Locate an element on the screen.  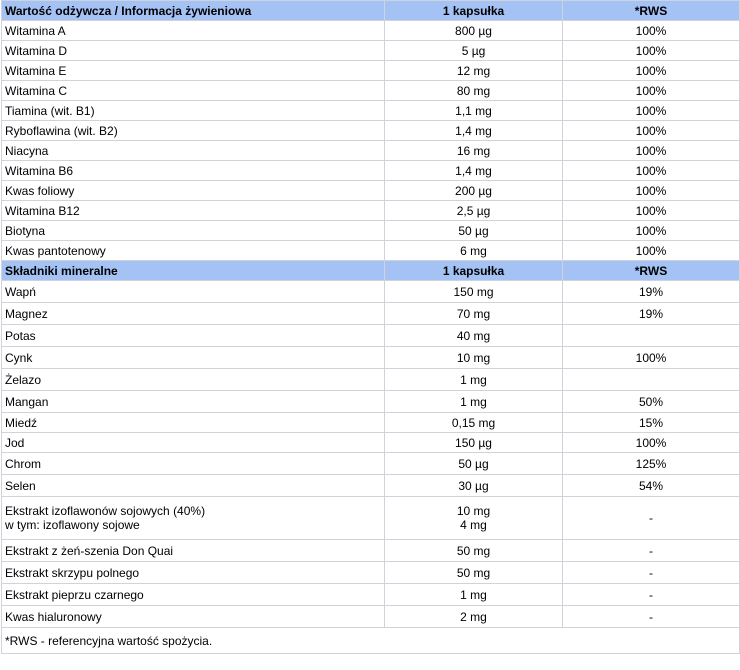
nutrient-name: Tiamina (wit. B1) is located at coordinates (193, 110).